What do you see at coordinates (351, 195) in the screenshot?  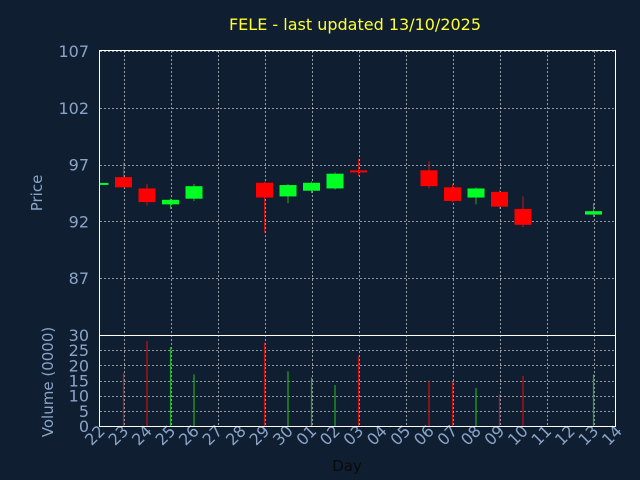 I see `price-candles` at bounding box center [351, 195].